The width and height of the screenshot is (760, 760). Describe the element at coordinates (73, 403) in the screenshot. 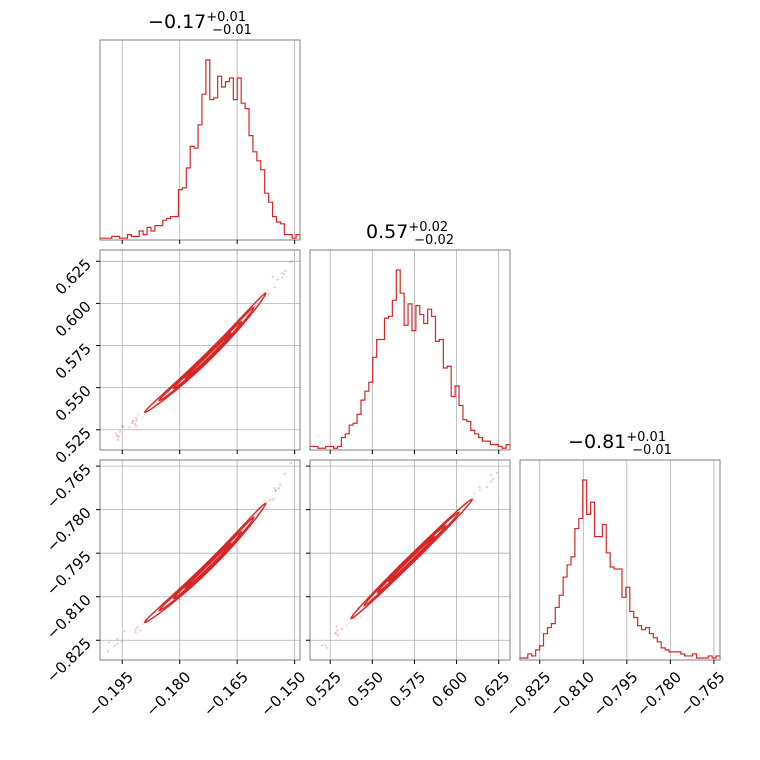

I see `y-tick-label: 0.550` at that location.